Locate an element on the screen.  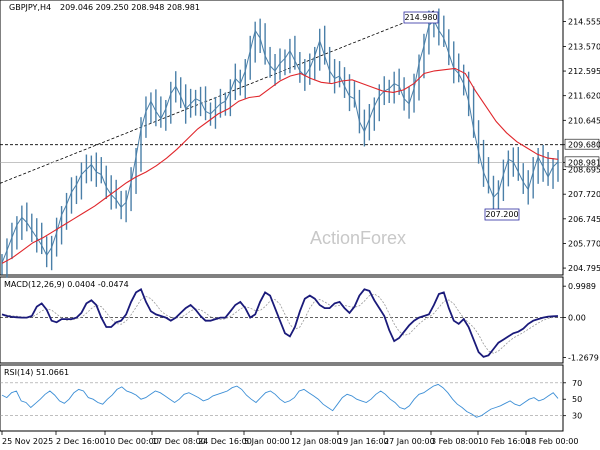
watermark: ActionForex is located at coordinates (358, 238).